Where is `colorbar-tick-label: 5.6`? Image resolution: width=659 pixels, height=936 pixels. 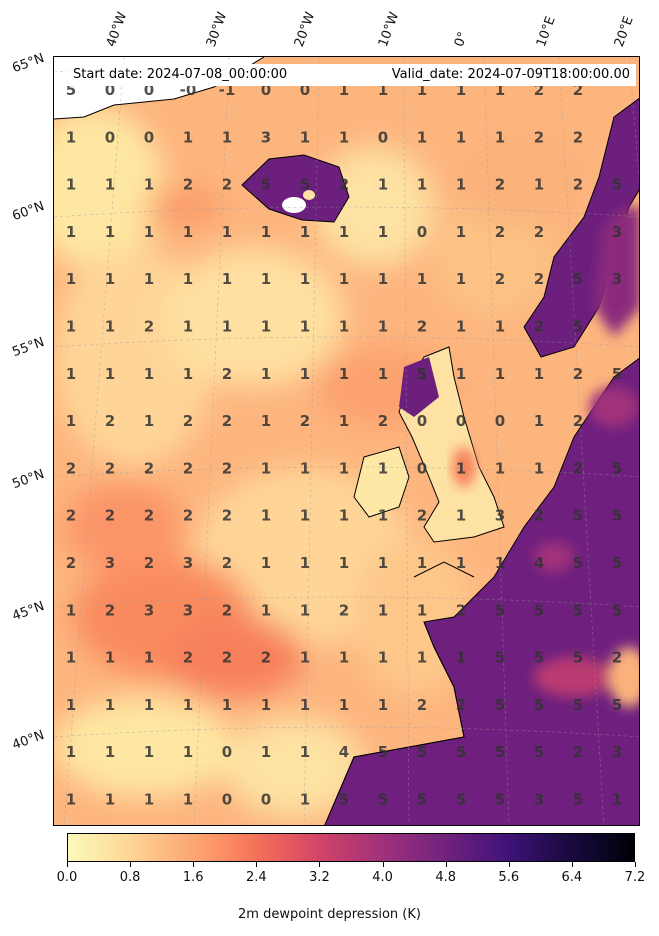 colorbar-tick-label: 5.6 is located at coordinates (509, 877).